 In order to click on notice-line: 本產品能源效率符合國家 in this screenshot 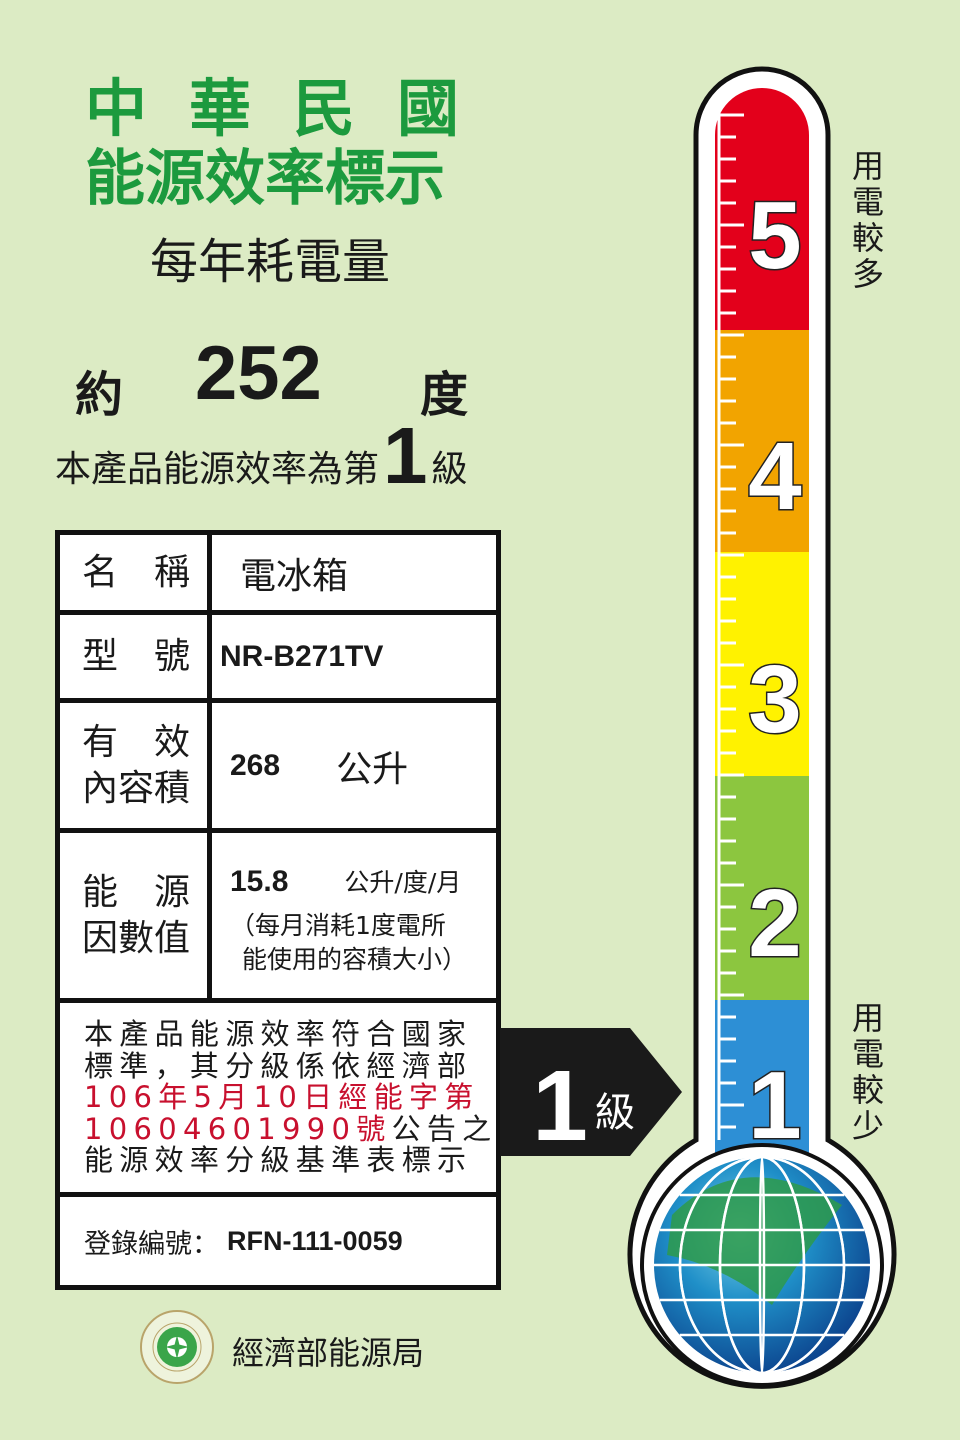, I will do `click(278, 1034)`.